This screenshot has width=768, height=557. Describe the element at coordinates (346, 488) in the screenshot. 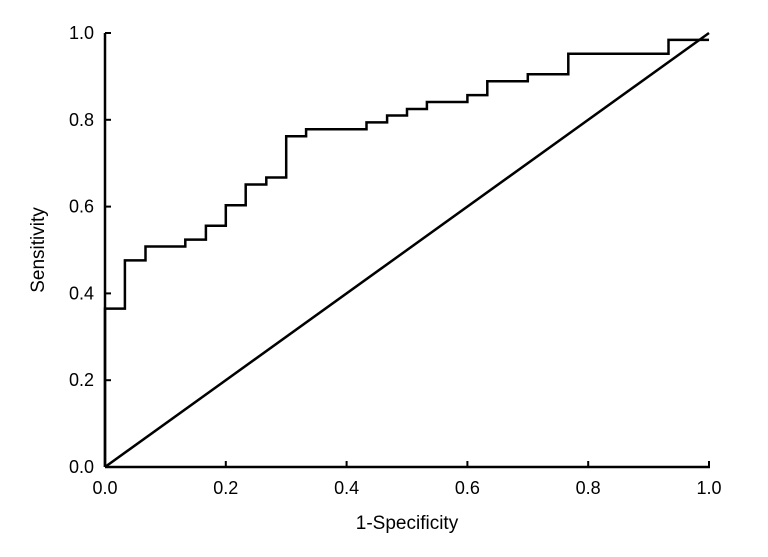

I see `x-tick-label: 0.4` at that location.